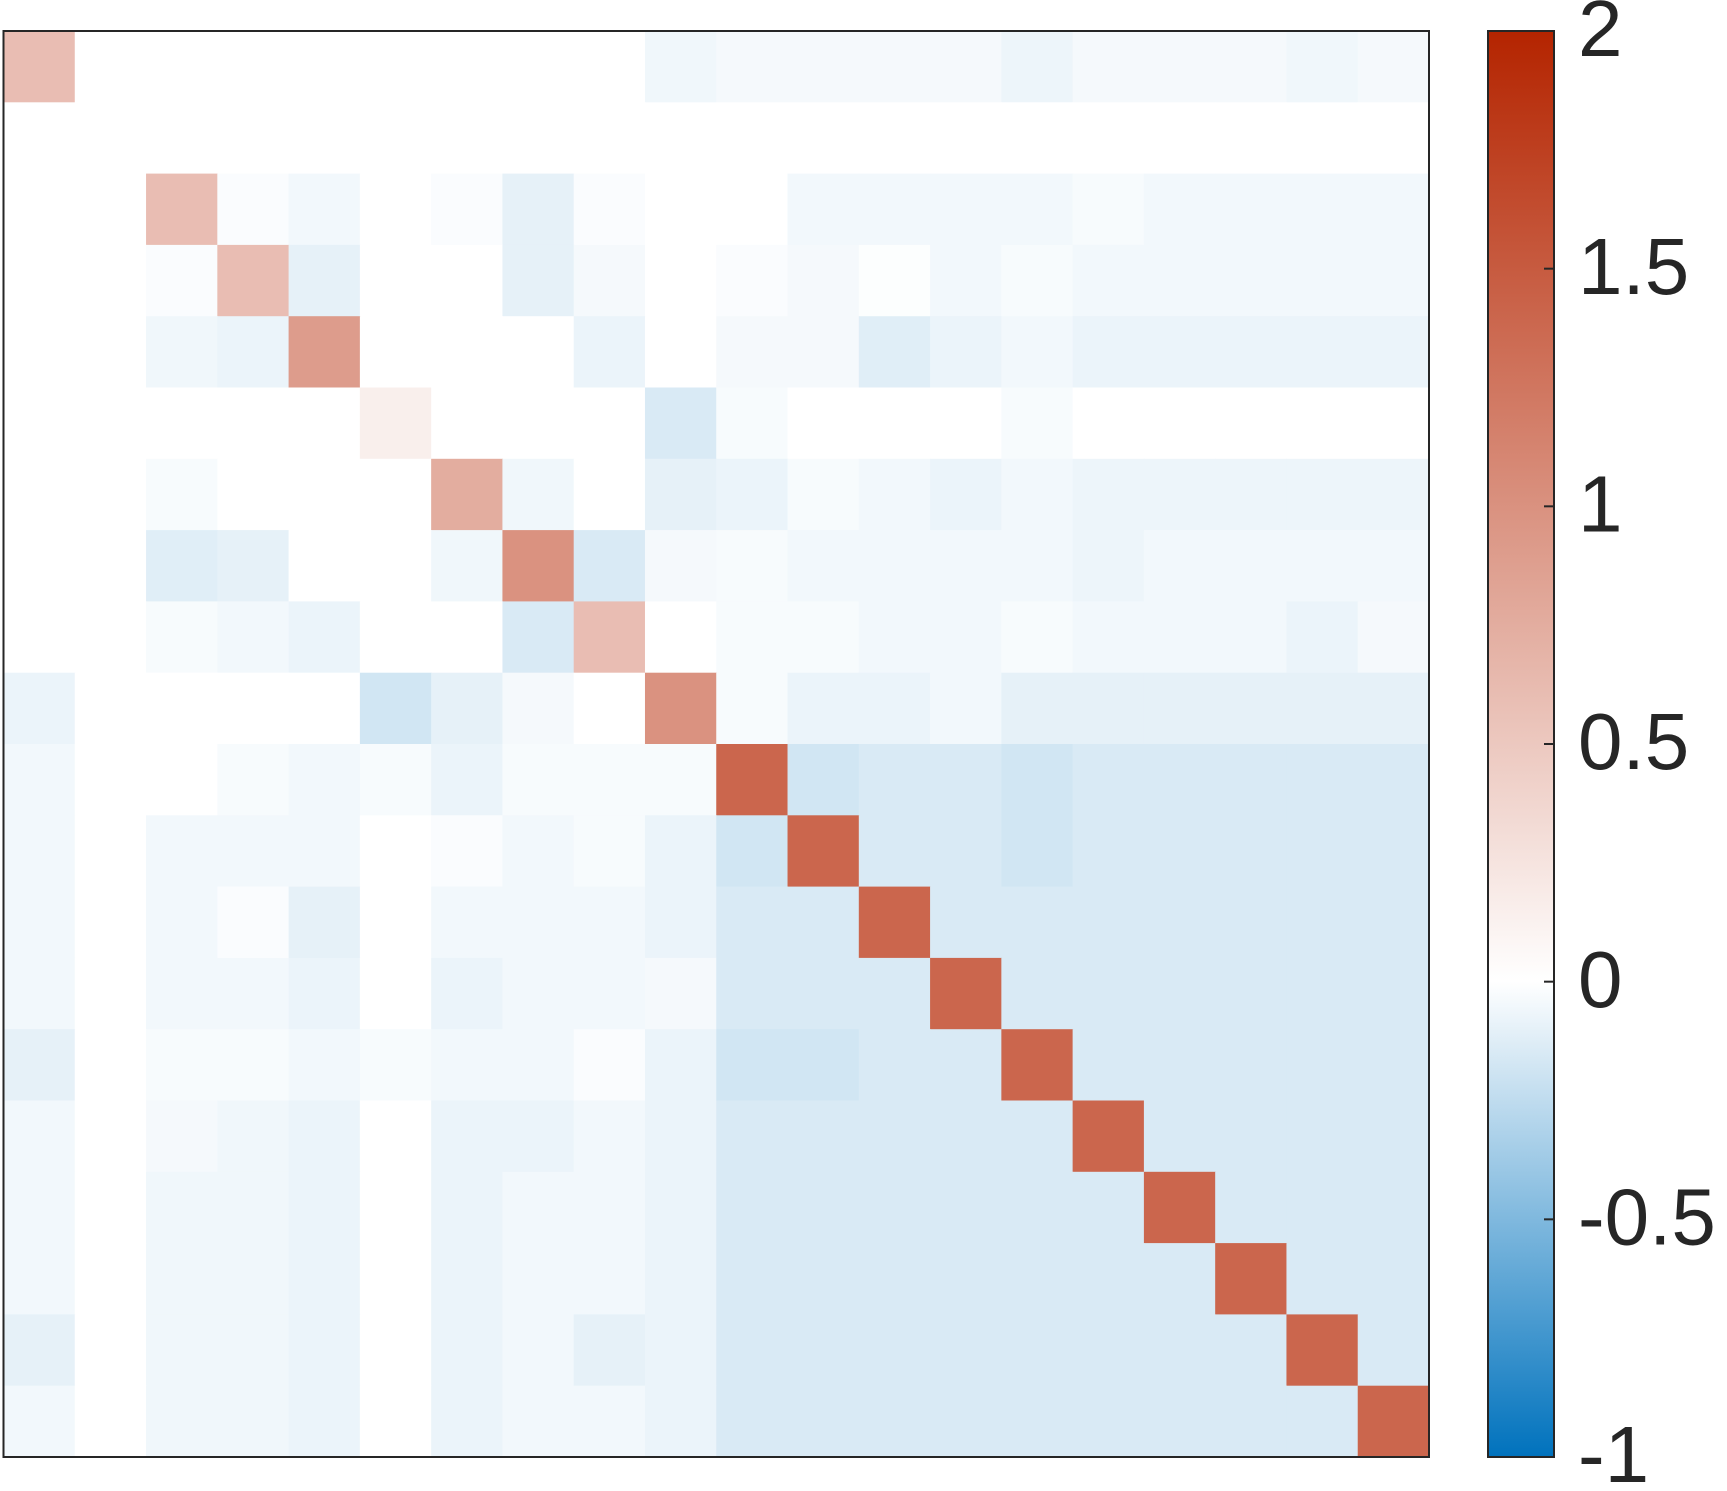 This screenshot has height=1491, width=1727. What do you see at coordinates (1613, 1450) in the screenshot?
I see `colorbar-tick-label: -1` at bounding box center [1613, 1450].